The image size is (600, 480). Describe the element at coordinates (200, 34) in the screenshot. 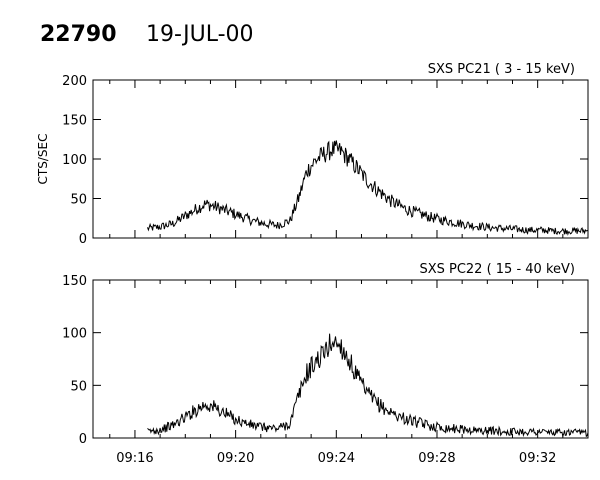

I see `event-date-label: 19-JUL-00` at that location.